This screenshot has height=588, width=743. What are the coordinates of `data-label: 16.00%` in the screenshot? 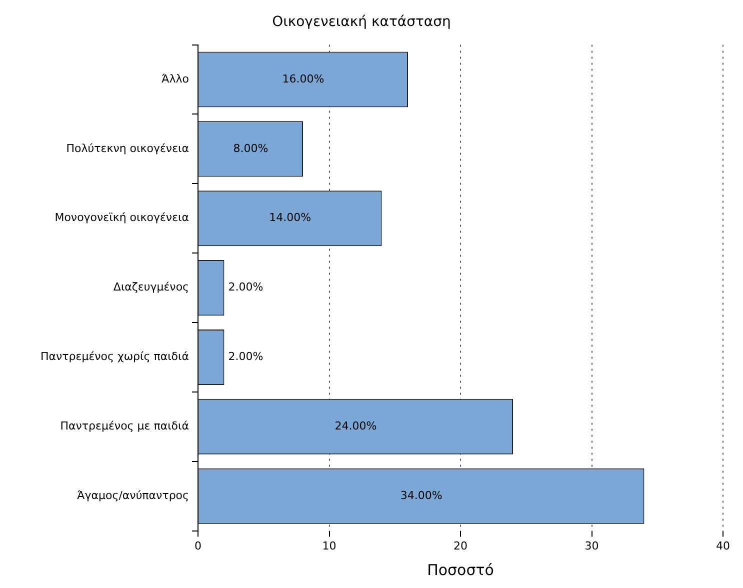 It's located at (303, 79).